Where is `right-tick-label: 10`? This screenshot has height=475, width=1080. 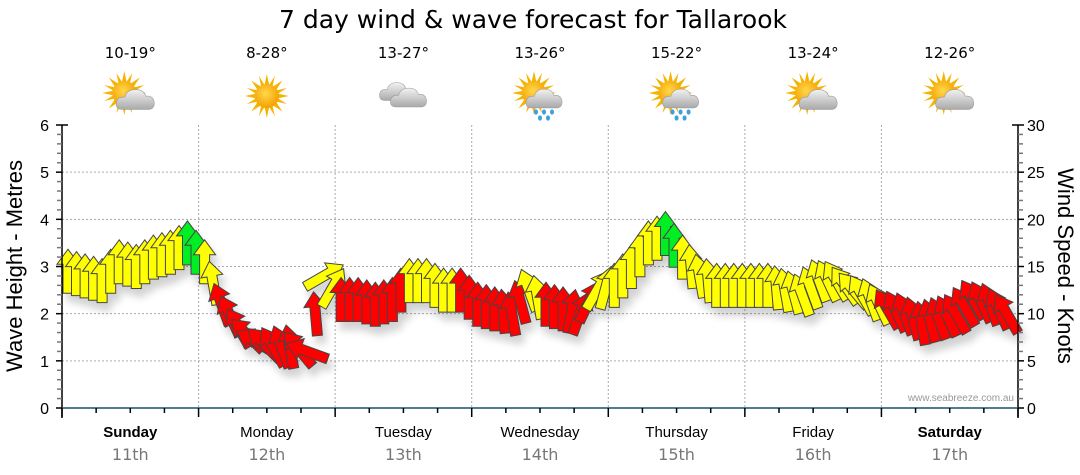
right-tick-label: 10 is located at coordinates (1036, 315).